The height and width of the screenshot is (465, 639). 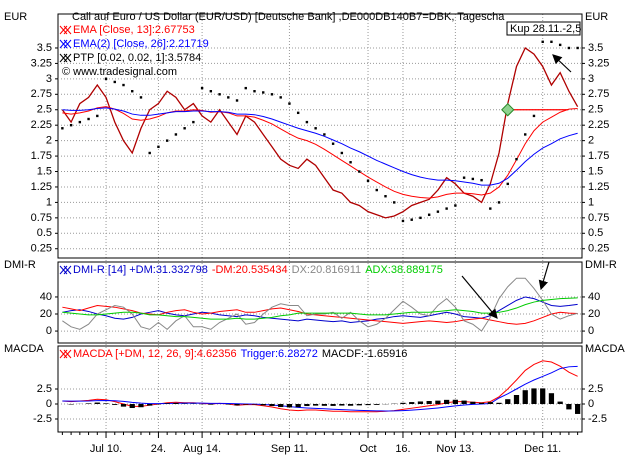 What do you see at coordinates (591, 79) in the screenshot?
I see `y-tick-label: 3` at bounding box center [591, 79].